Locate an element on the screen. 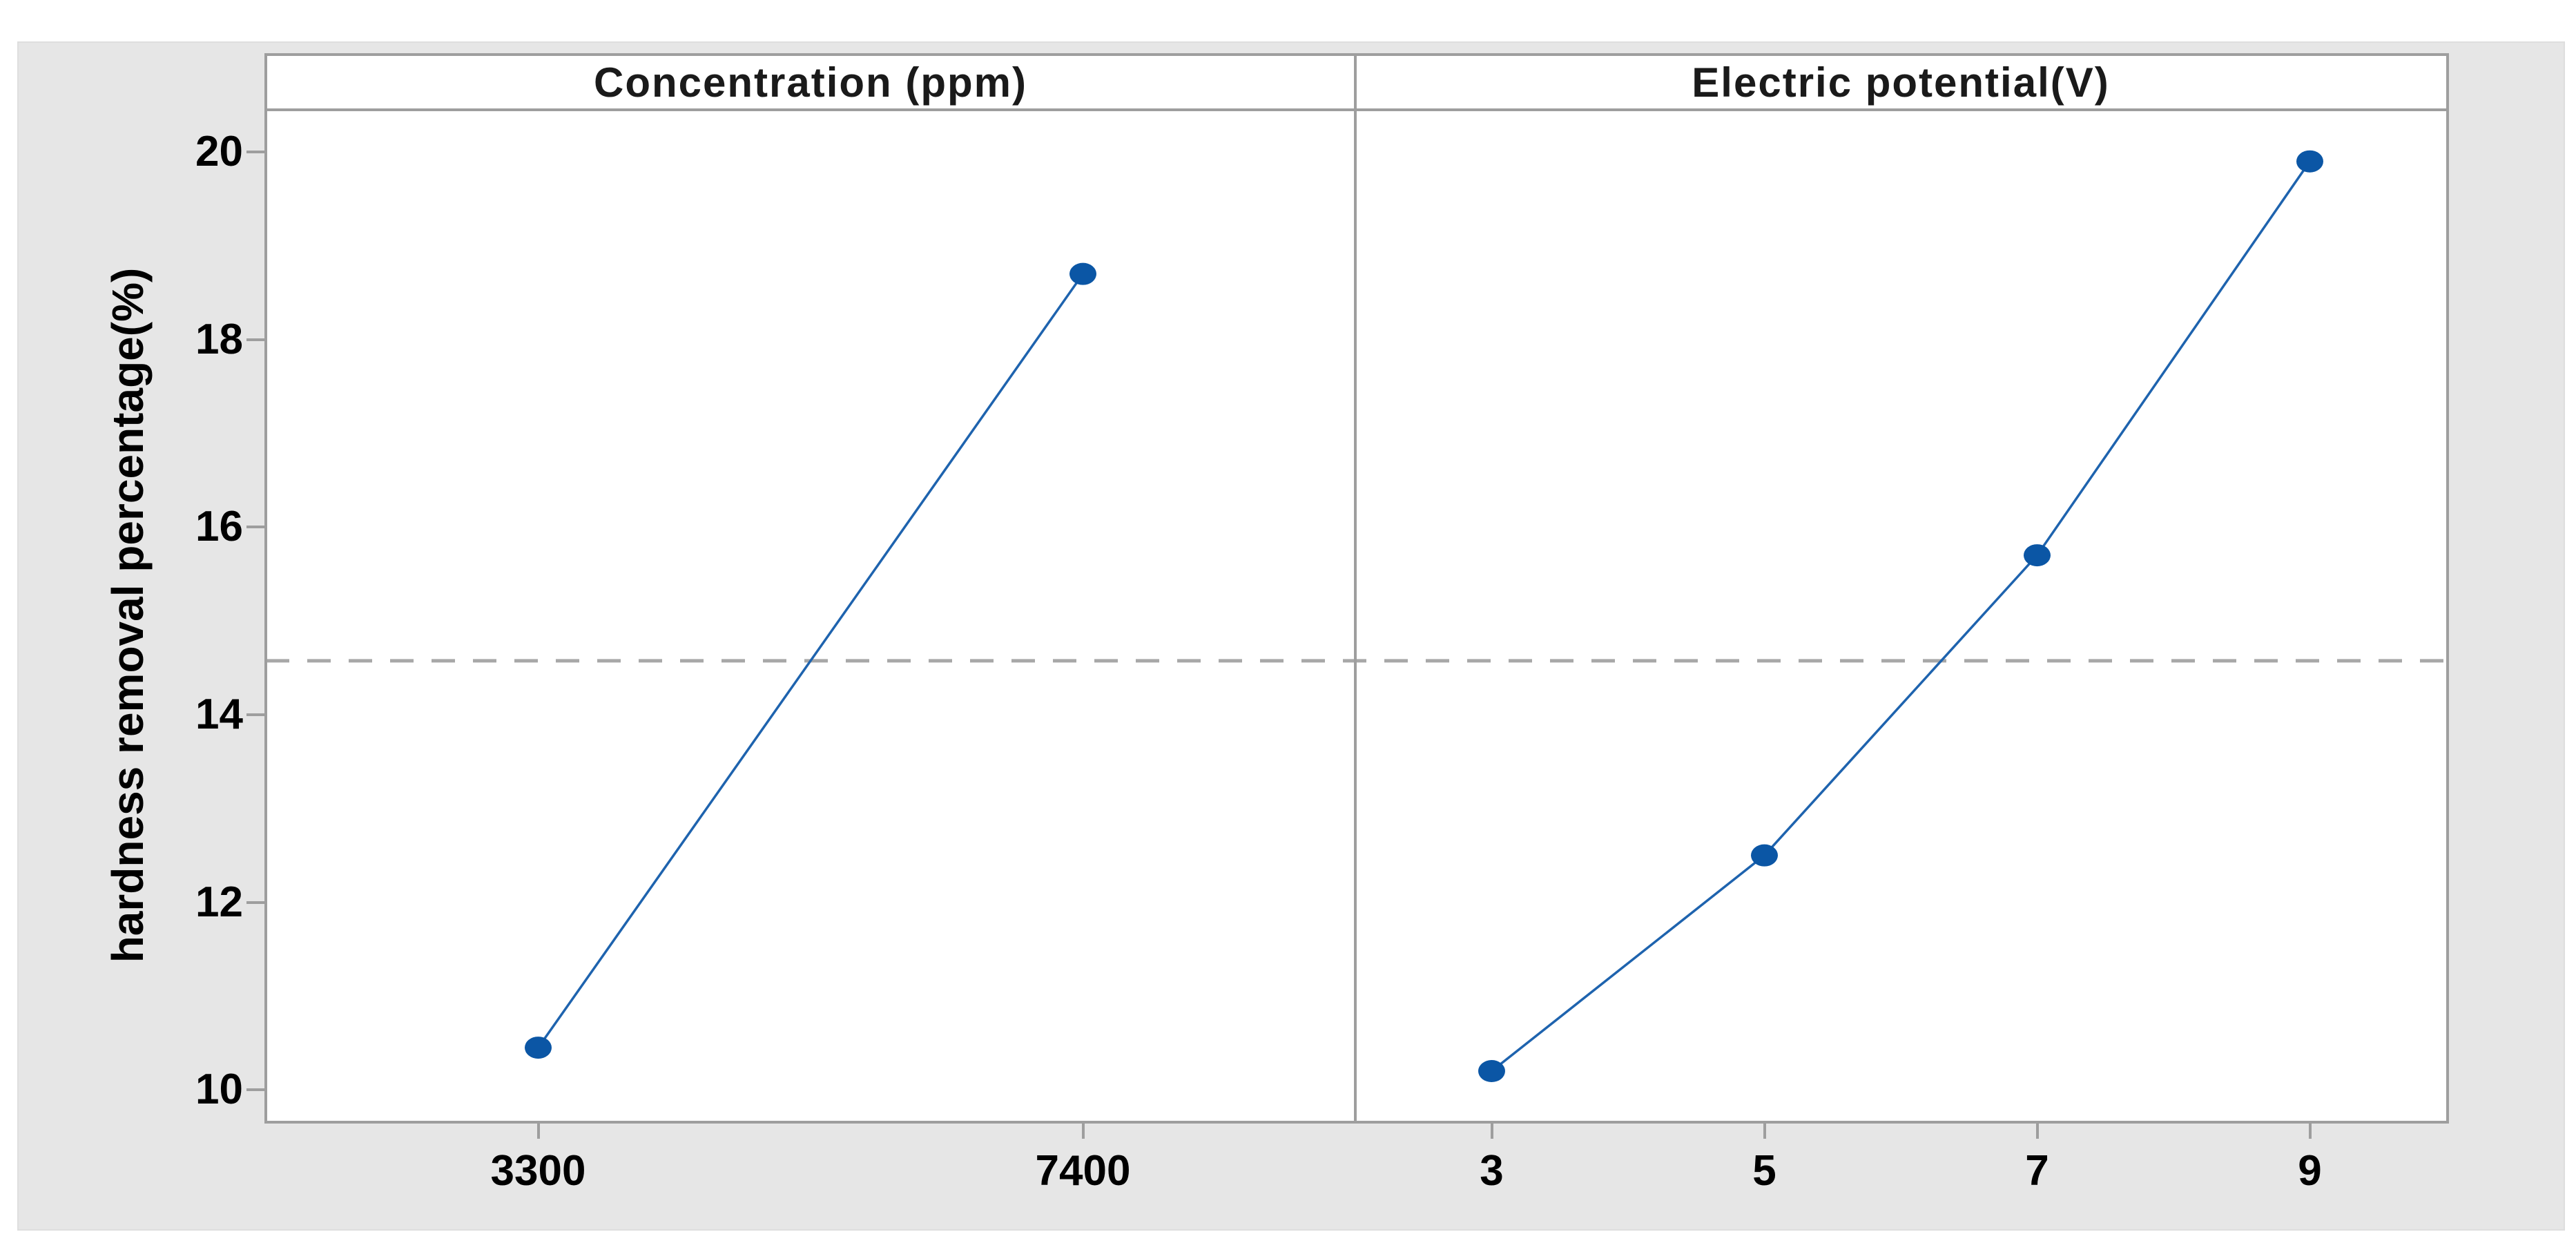 This screenshot has width=2576, height=1252. x-tick-label: 9 is located at coordinates (2310, 1171).